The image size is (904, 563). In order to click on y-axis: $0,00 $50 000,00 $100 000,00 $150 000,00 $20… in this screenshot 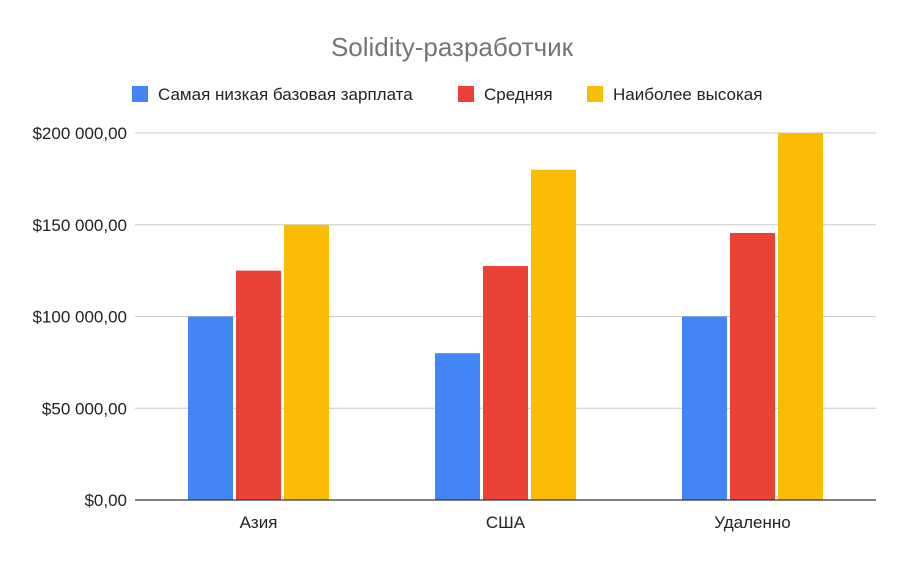, I will do `click(79, 317)`.